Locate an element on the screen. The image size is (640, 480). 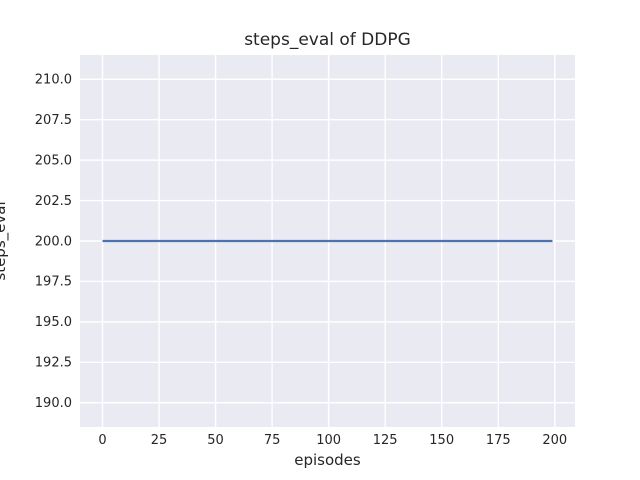
y-tick-label: 192.5 is located at coordinates (53, 363).